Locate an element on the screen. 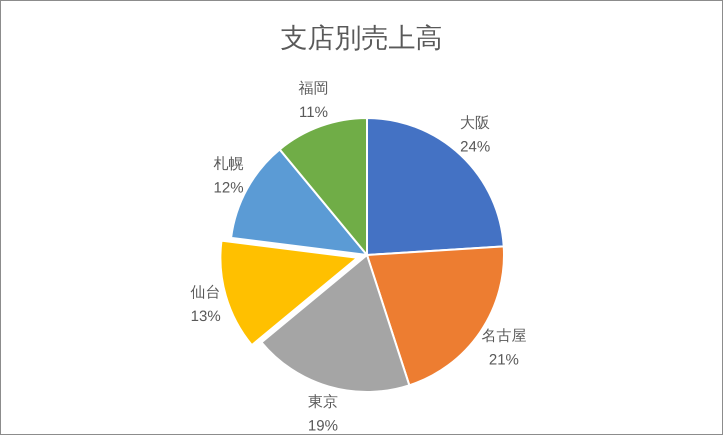  data-label: 13% is located at coordinates (205, 315).